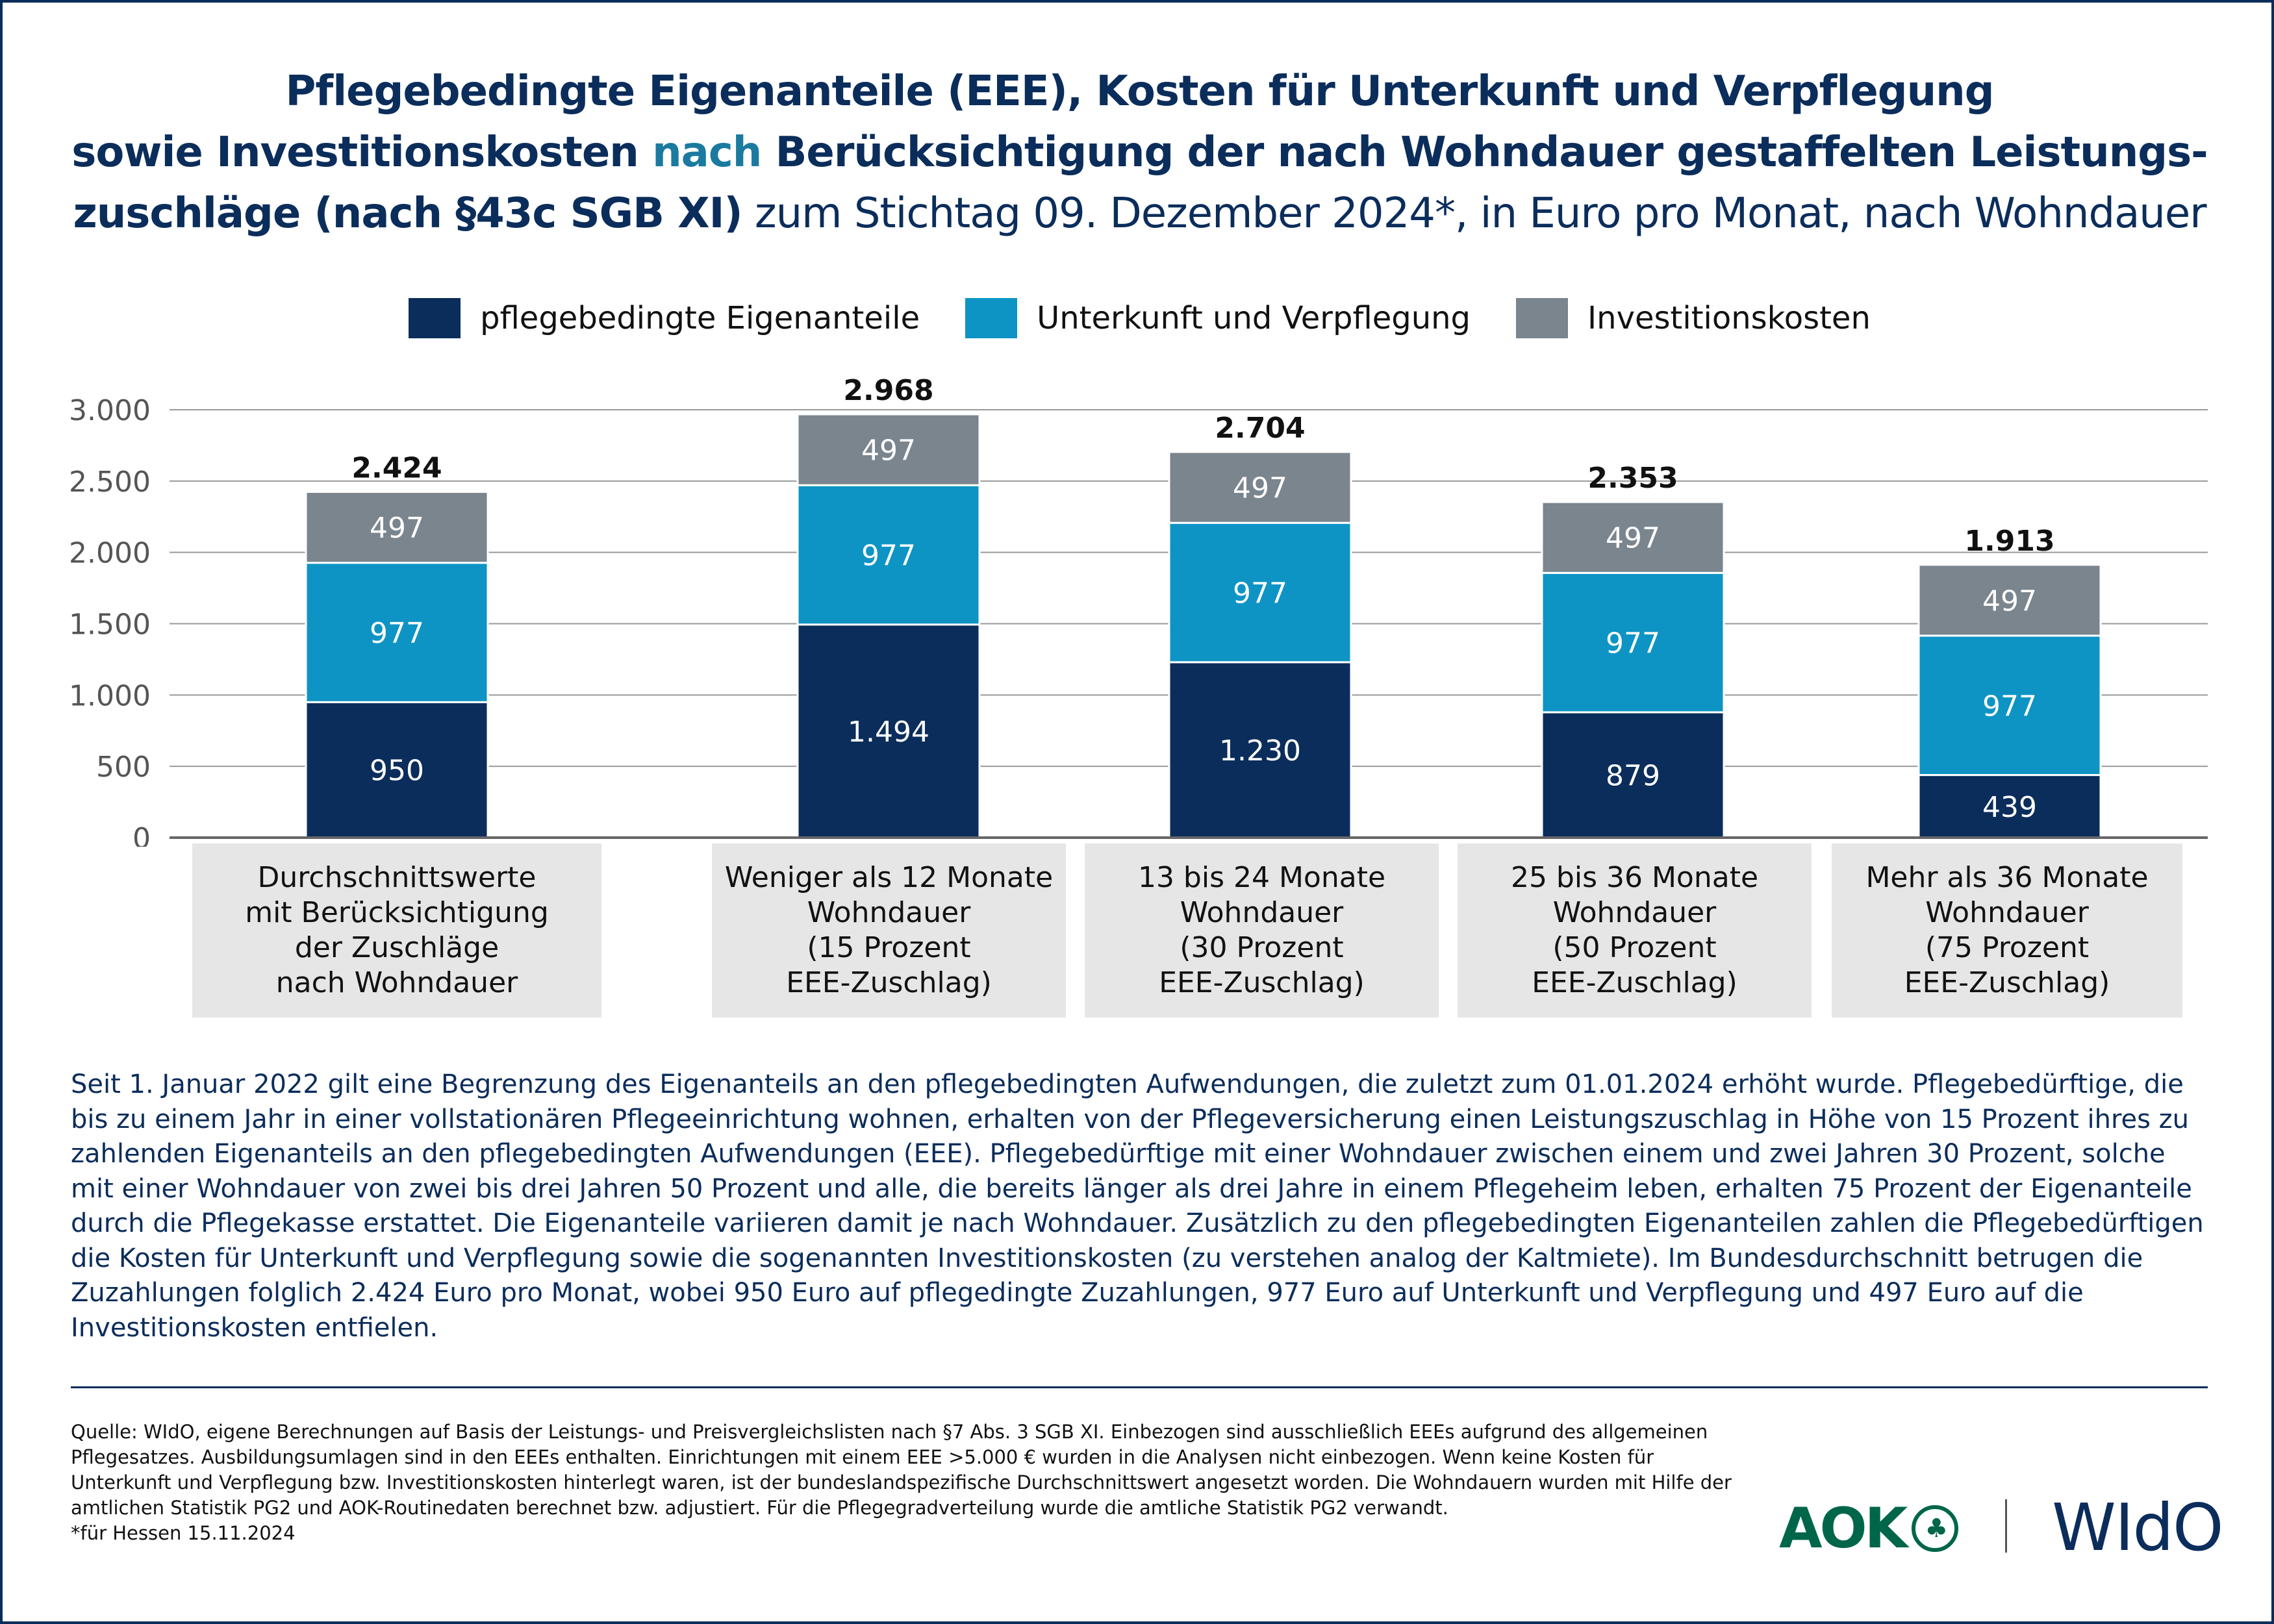 This screenshot has width=2274, height=1624. I want to click on data-label: 439, so click(2010, 807).